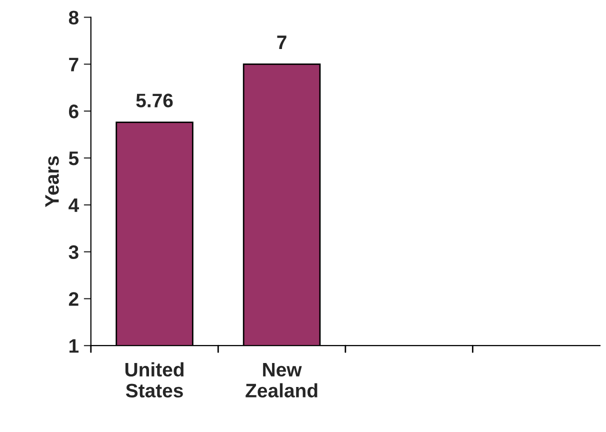  I want to click on data-label: 5.76, so click(154, 101).